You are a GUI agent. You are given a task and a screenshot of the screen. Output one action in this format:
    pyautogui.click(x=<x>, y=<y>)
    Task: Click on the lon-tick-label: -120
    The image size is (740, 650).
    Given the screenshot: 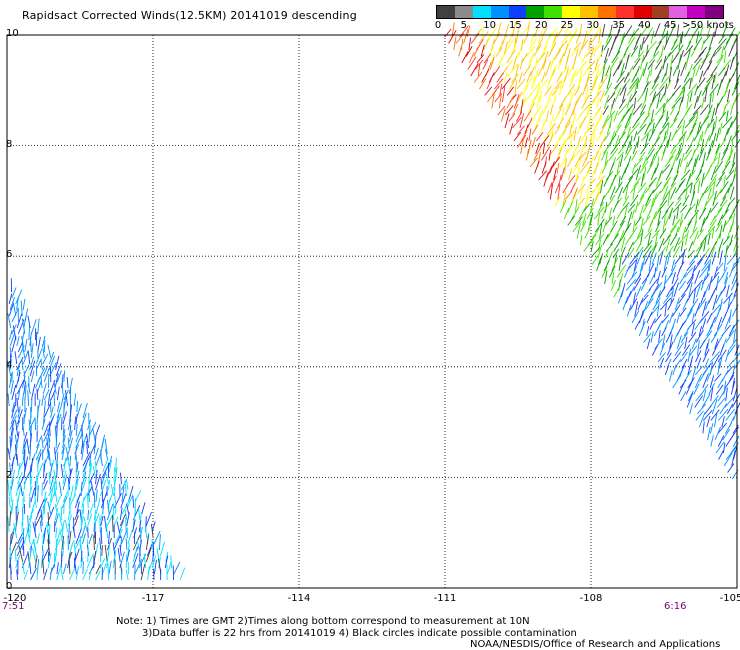 What is the action you would take?
    pyautogui.click(x=15, y=598)
    